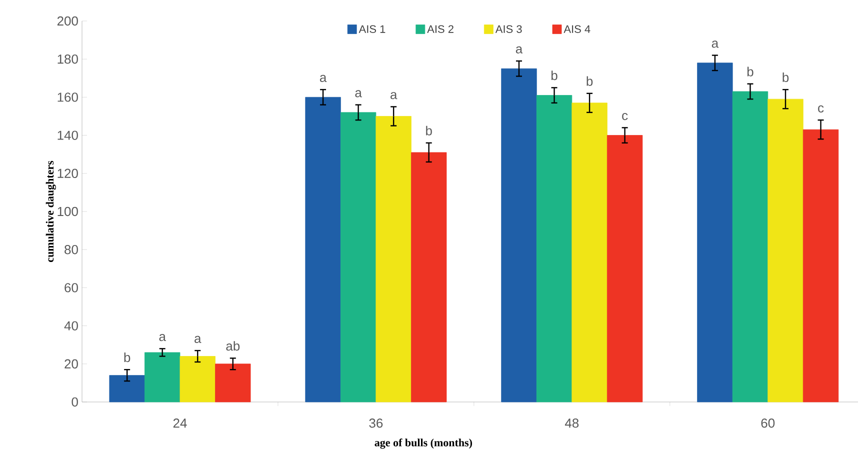  I want to click on y-tick-label: 140, so click(68, 135).